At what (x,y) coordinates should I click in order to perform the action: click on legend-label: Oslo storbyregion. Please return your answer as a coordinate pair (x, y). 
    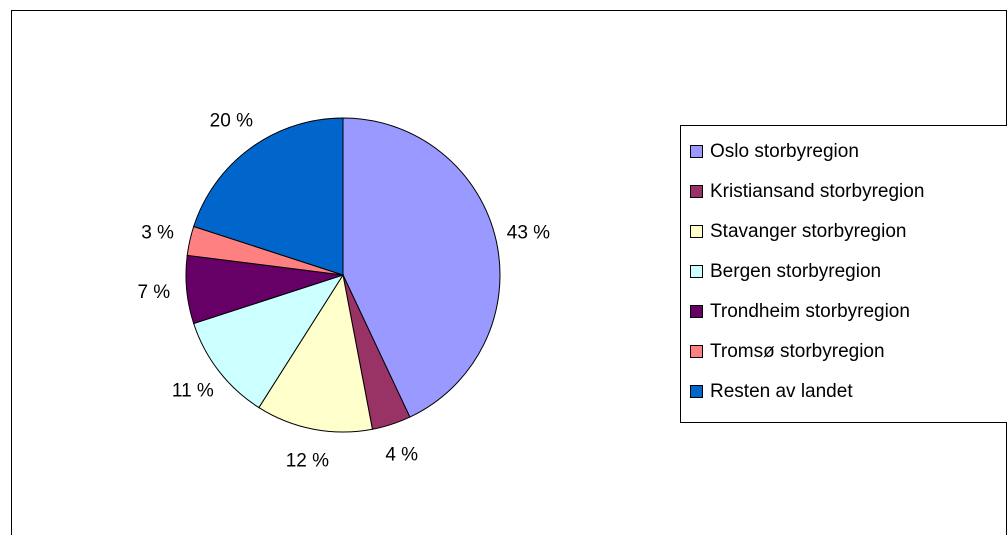
    Looking at the image, I should click on (784, 151).